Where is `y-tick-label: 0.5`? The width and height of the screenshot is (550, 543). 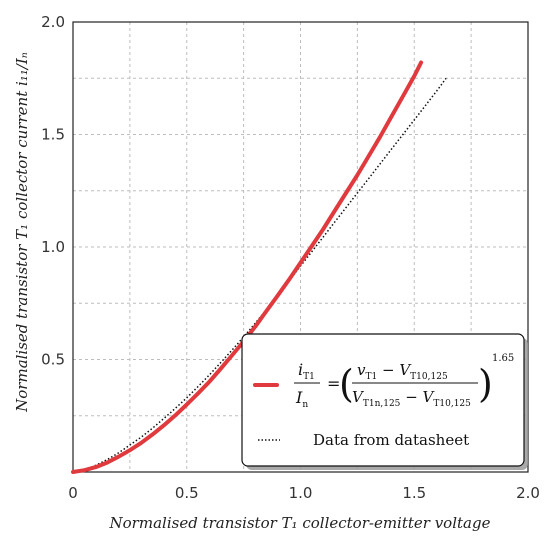 y-tick-label: 0.5 is located at coordinates (53, 360).